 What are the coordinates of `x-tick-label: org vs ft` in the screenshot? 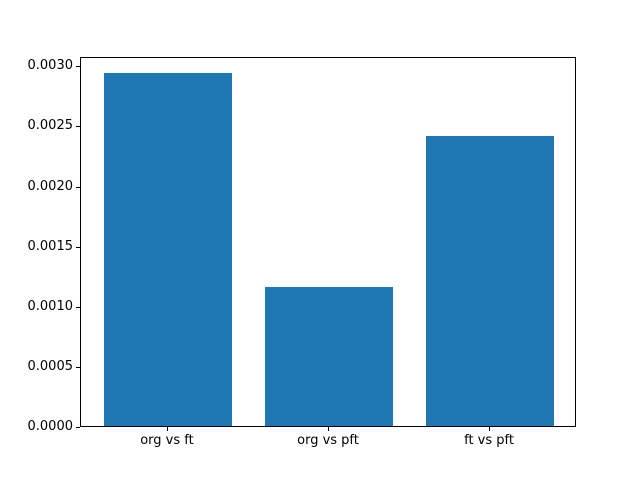 It's located at (167, 440).